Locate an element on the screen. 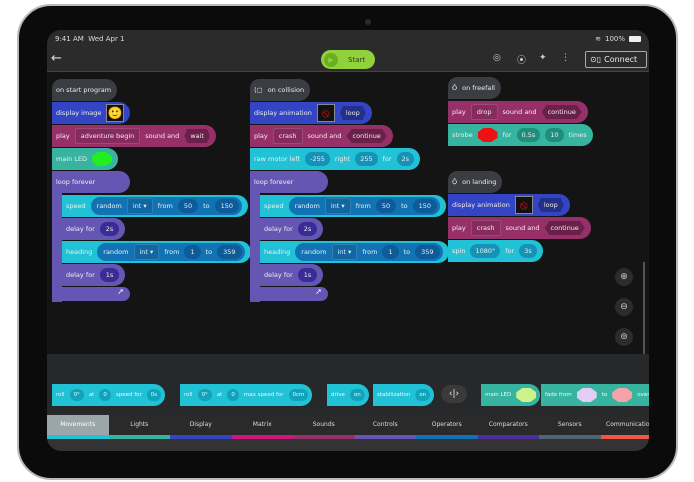 The height and width of the screenshot is (482, 694). strobe-block: strobe for 0.5s 10 times is located at coordinates (520, 135).